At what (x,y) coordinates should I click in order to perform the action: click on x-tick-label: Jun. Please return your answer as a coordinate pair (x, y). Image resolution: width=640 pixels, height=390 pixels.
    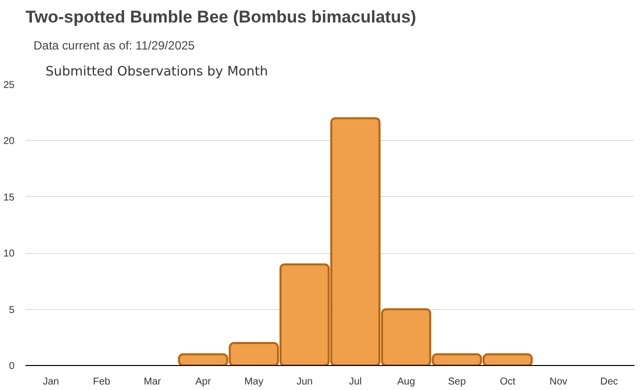
    Looking at the image, I should click on (304, 382).